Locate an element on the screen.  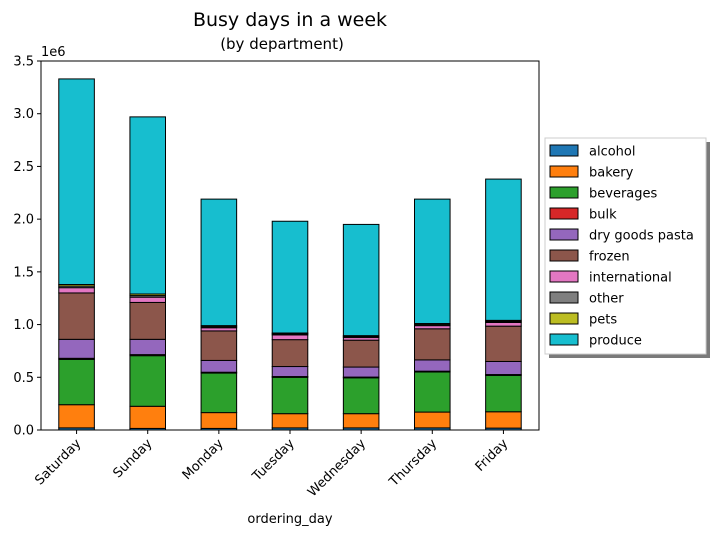
bar-saturday-beverages is located at coordinates (76, 382).